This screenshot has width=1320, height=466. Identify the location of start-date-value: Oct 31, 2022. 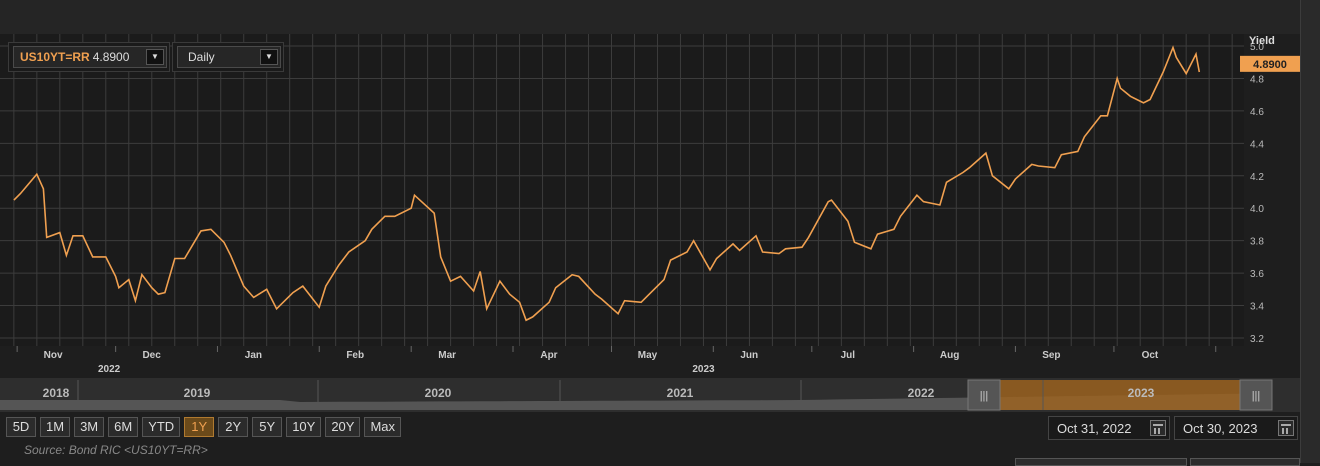
(1094, 428).